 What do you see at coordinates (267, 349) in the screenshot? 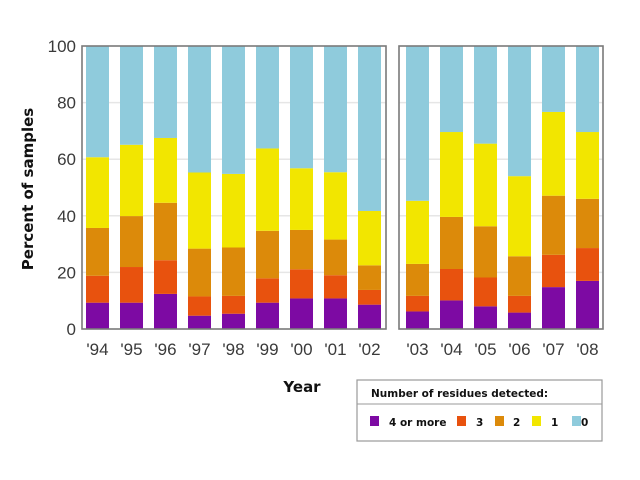
I see `x-tick-label: '99` at bounding box center [267, 349].